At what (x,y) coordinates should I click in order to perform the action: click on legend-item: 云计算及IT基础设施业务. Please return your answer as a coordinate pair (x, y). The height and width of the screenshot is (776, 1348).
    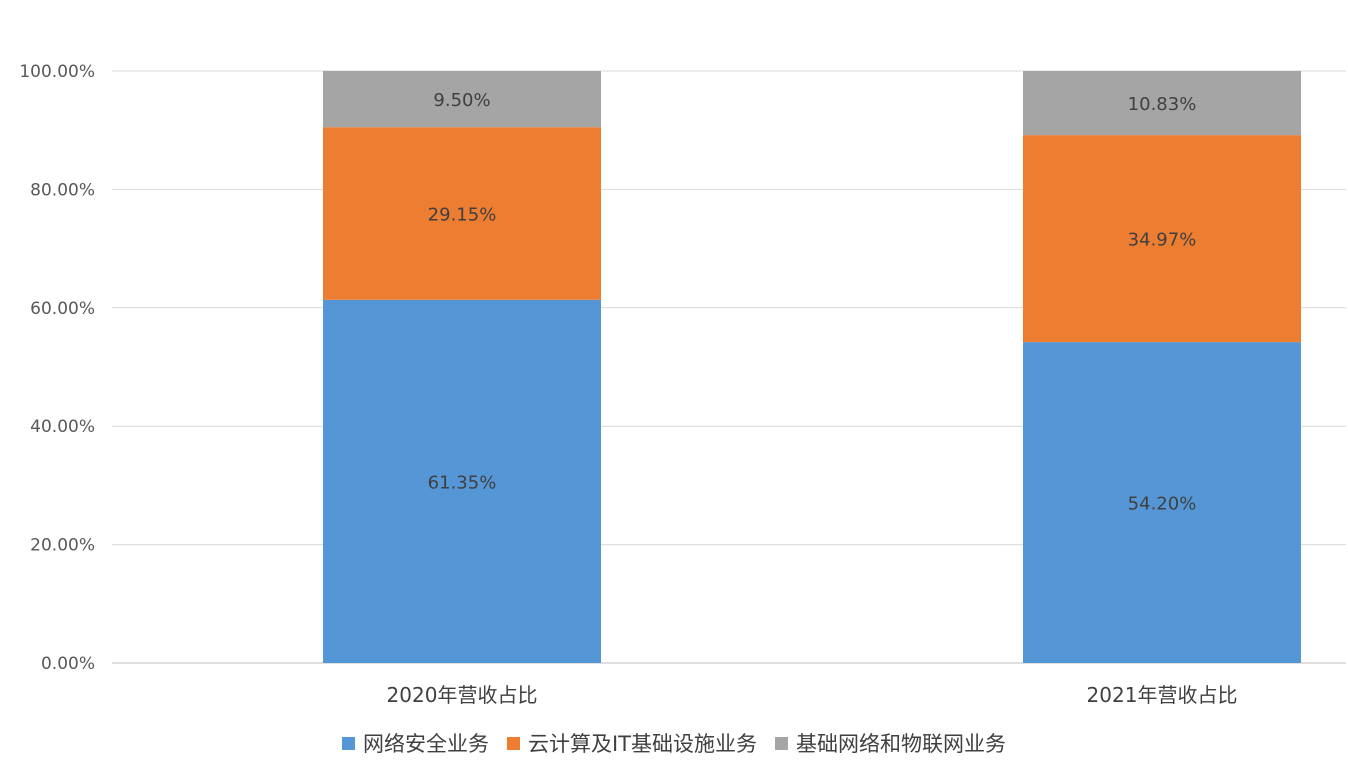
    Looking at the image, I should click on (632, 744).